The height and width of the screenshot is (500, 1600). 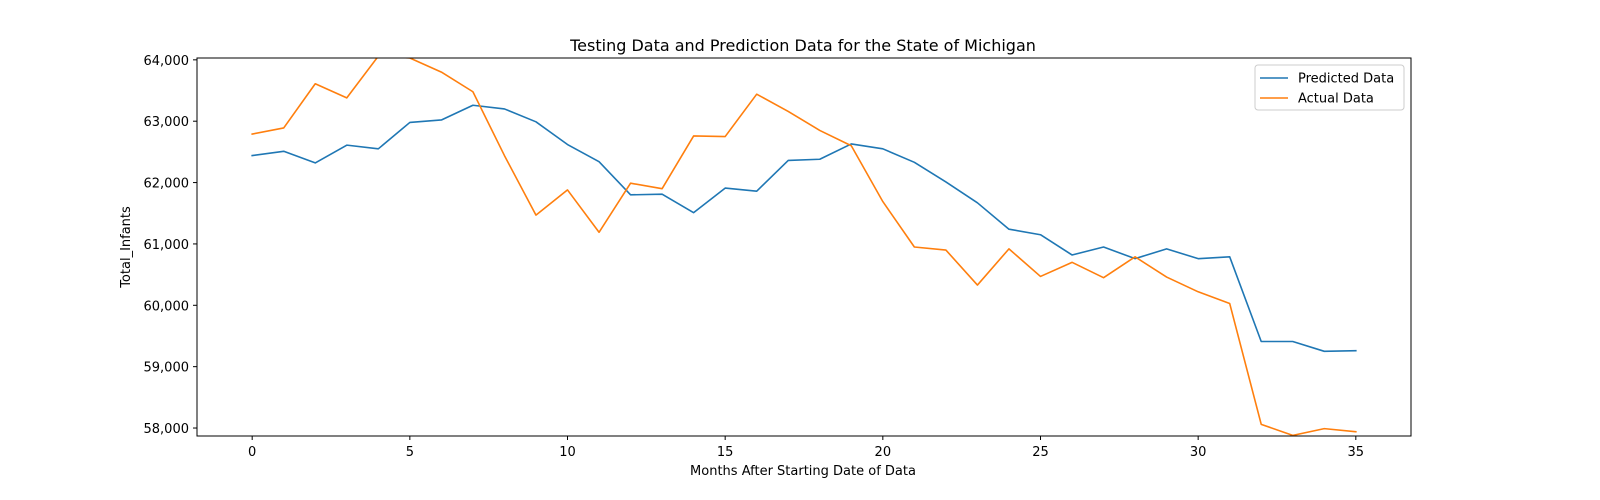 I want to click on x-axis: 0 5 10 15 20 25 30 35, so click(x=806, y=448).